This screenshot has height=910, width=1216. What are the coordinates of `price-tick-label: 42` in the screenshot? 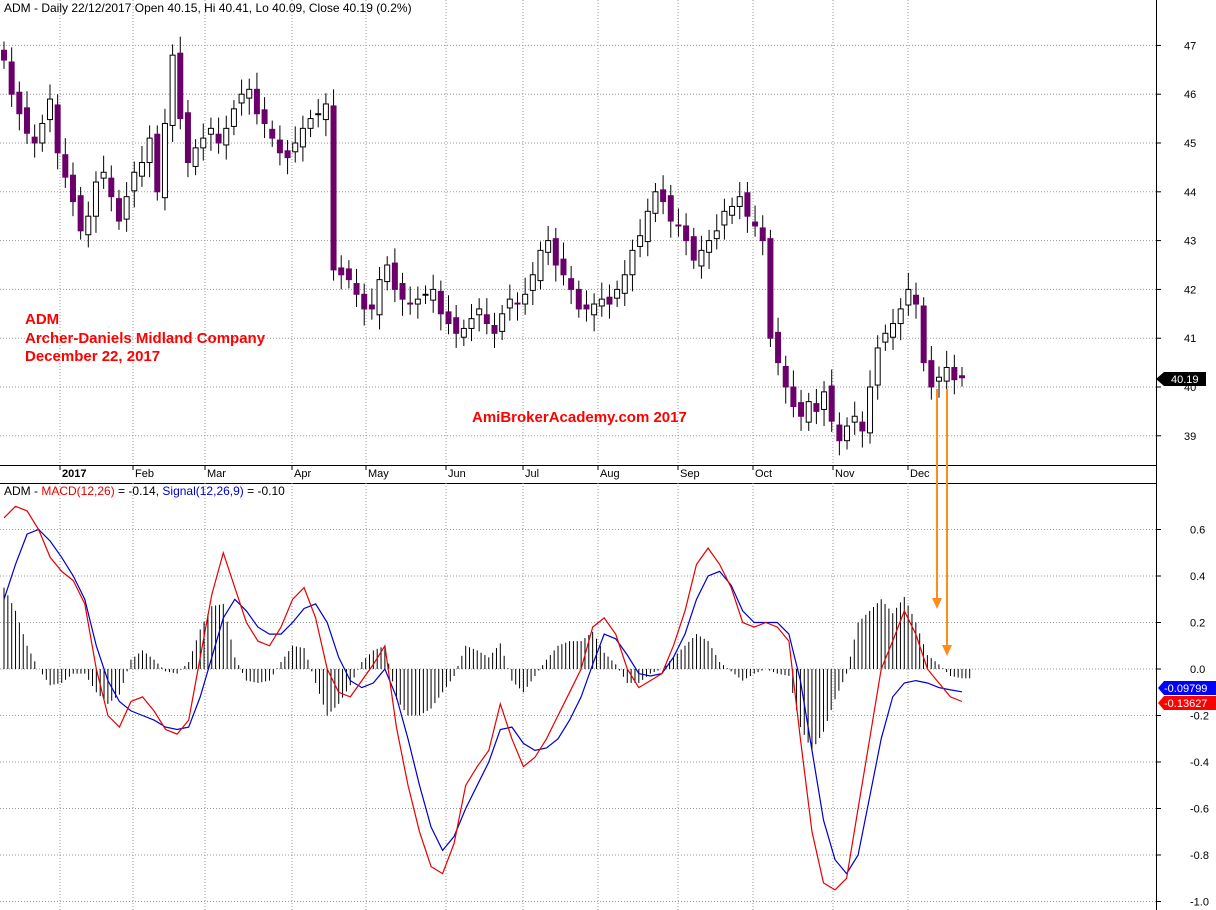 It's located at (1190, 290).